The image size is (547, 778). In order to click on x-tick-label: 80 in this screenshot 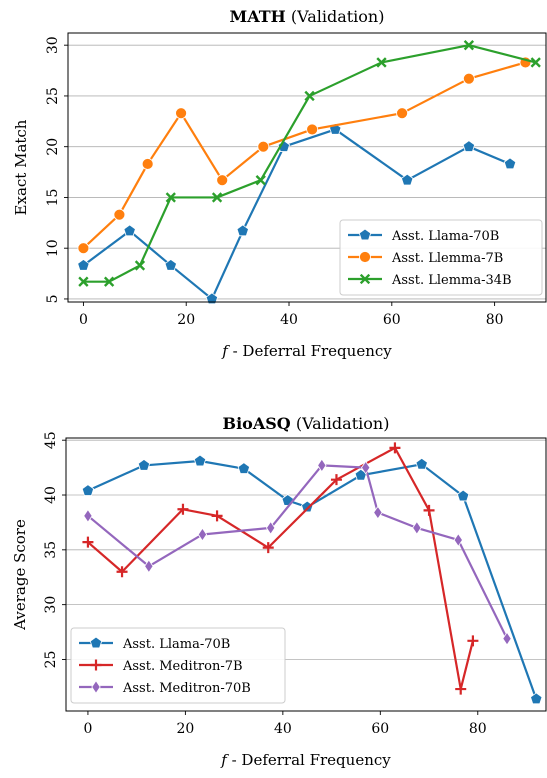, I will do `click(495, 320)`.